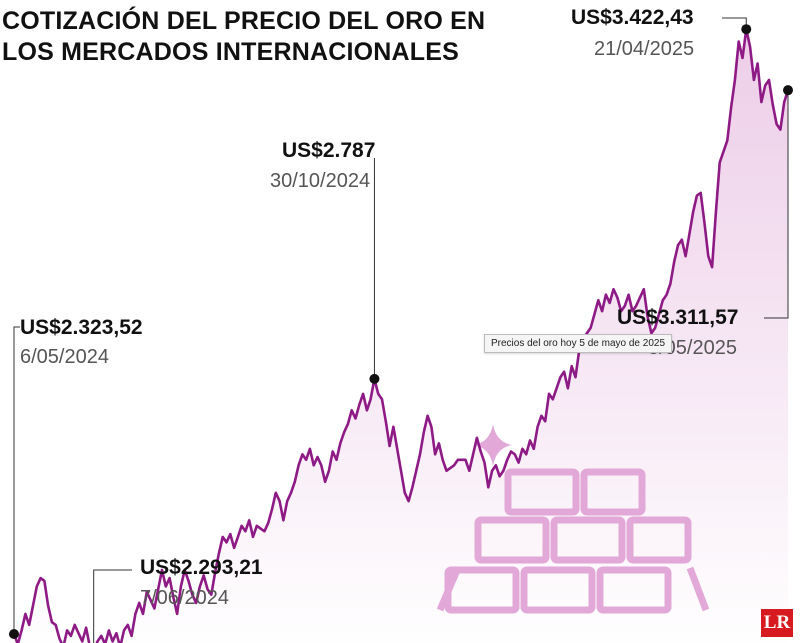  Describe the element at coordinates (244, 21) in the screenshot. I see `chart-title-line-1: COTIZACIÓN DEL PRECIO DEL ORO EN` at that location.